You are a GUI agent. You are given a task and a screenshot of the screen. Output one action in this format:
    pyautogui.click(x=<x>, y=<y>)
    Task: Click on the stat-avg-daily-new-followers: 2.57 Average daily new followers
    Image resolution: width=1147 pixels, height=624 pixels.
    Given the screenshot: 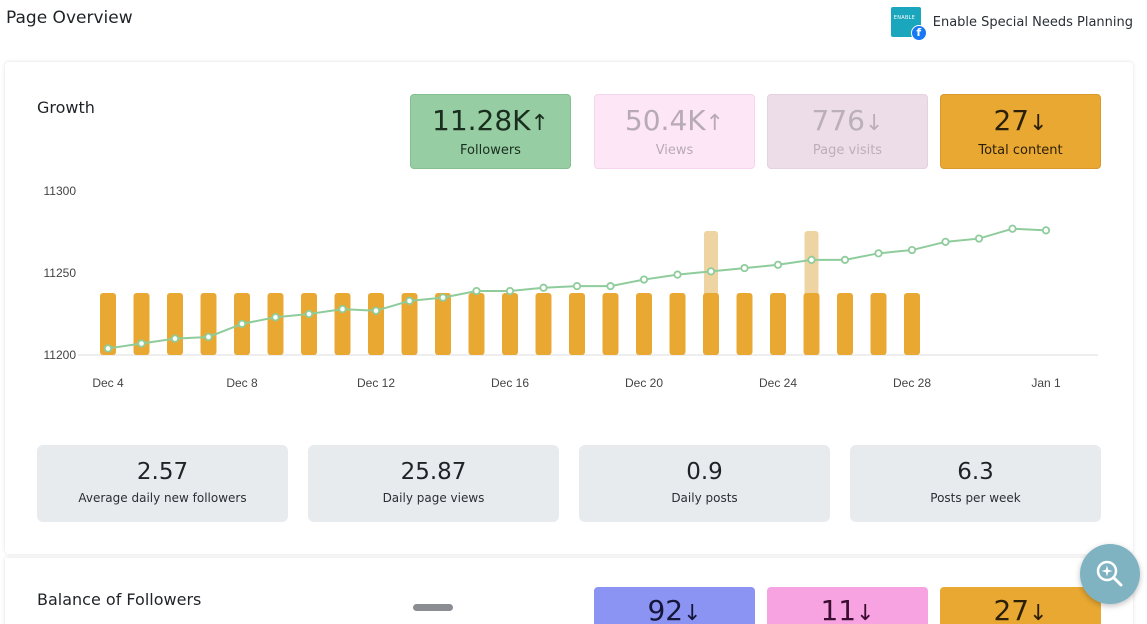 What is the action you would take?
    pyautogui.click(x=162, y=483)
    